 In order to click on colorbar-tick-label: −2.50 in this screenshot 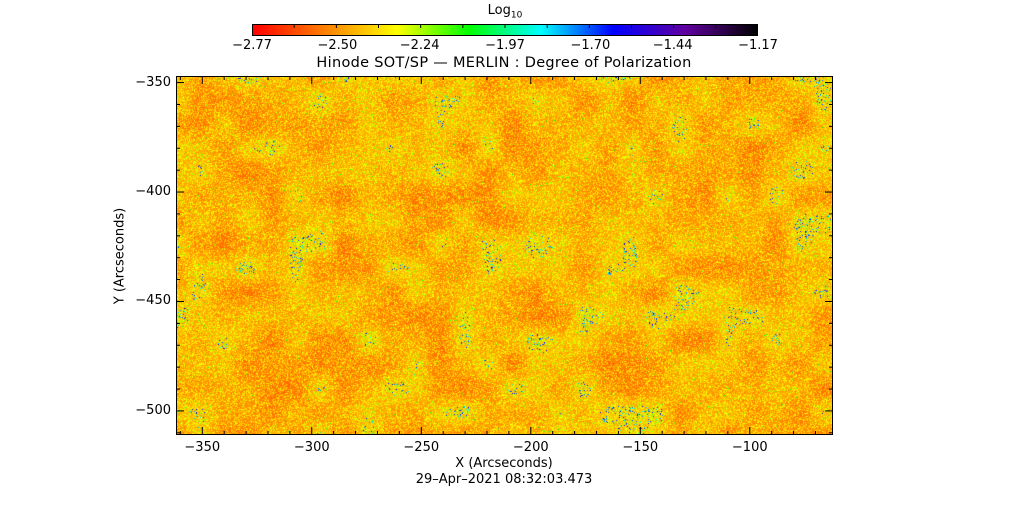, I will do `click(337, 45)`.